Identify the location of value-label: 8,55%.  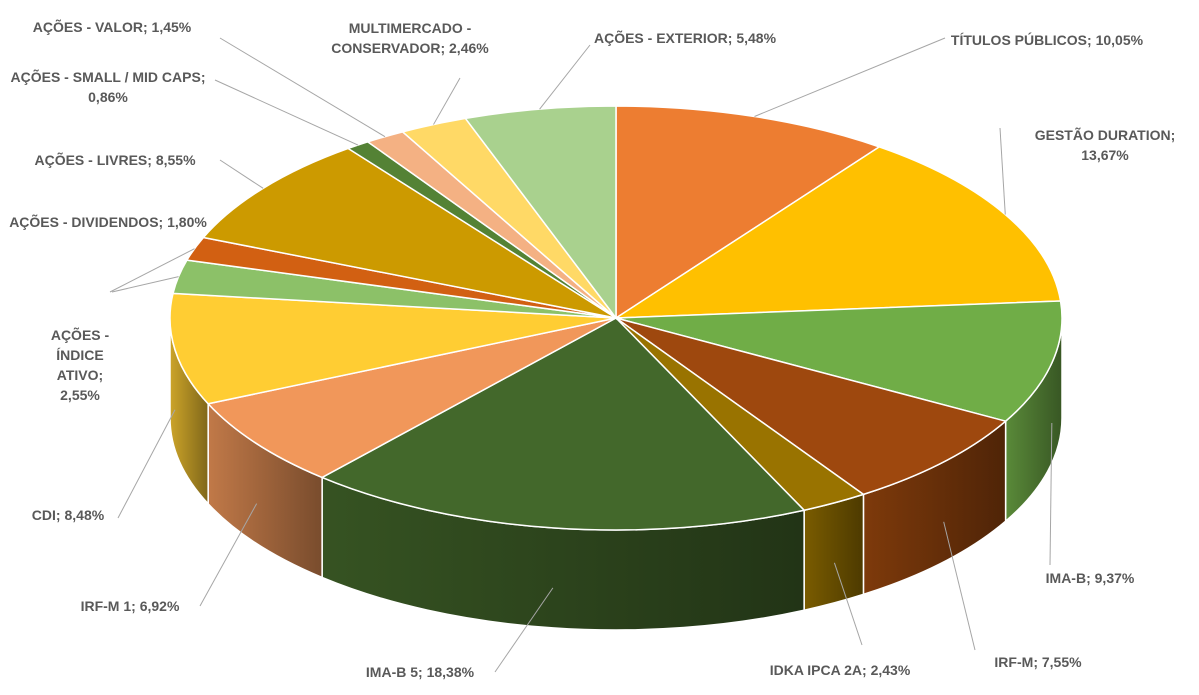
(175, 160).